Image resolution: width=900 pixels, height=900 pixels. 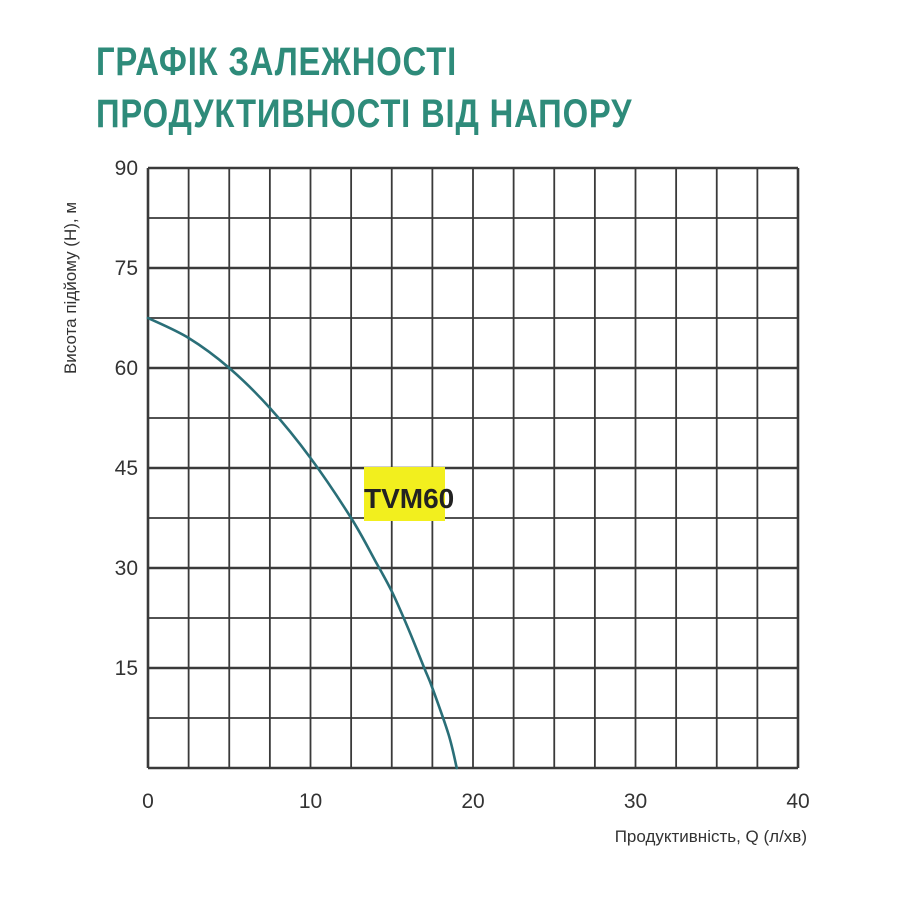 I want to click on x-axis-label: Продуктивність, Q (л/хв), so click(x=711, y=836).